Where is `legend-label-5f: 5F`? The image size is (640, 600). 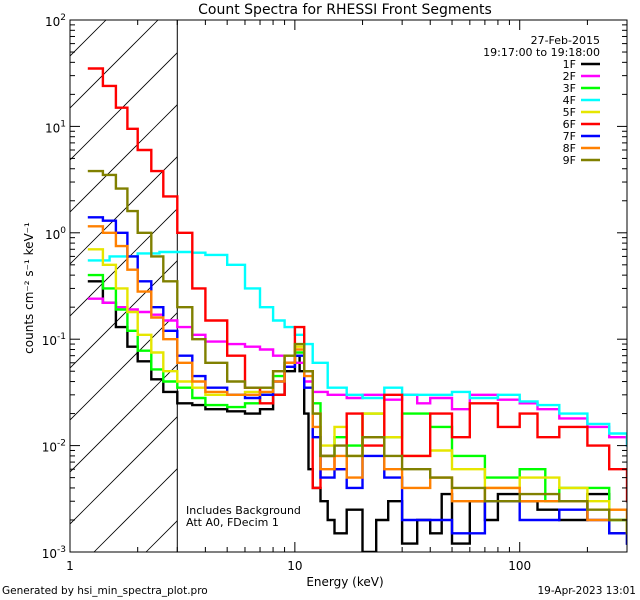
legend-label-5f: 5F is located at coordinates (569, 112).